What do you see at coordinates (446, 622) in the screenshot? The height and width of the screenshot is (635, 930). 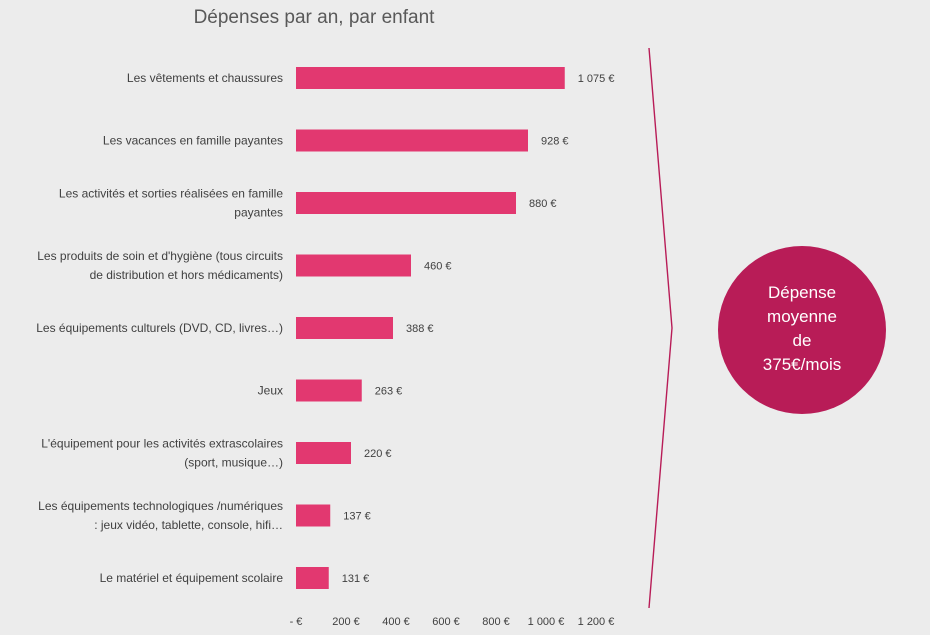 I see `x-tick-label: 600 €` at bounding box center [446, 622].